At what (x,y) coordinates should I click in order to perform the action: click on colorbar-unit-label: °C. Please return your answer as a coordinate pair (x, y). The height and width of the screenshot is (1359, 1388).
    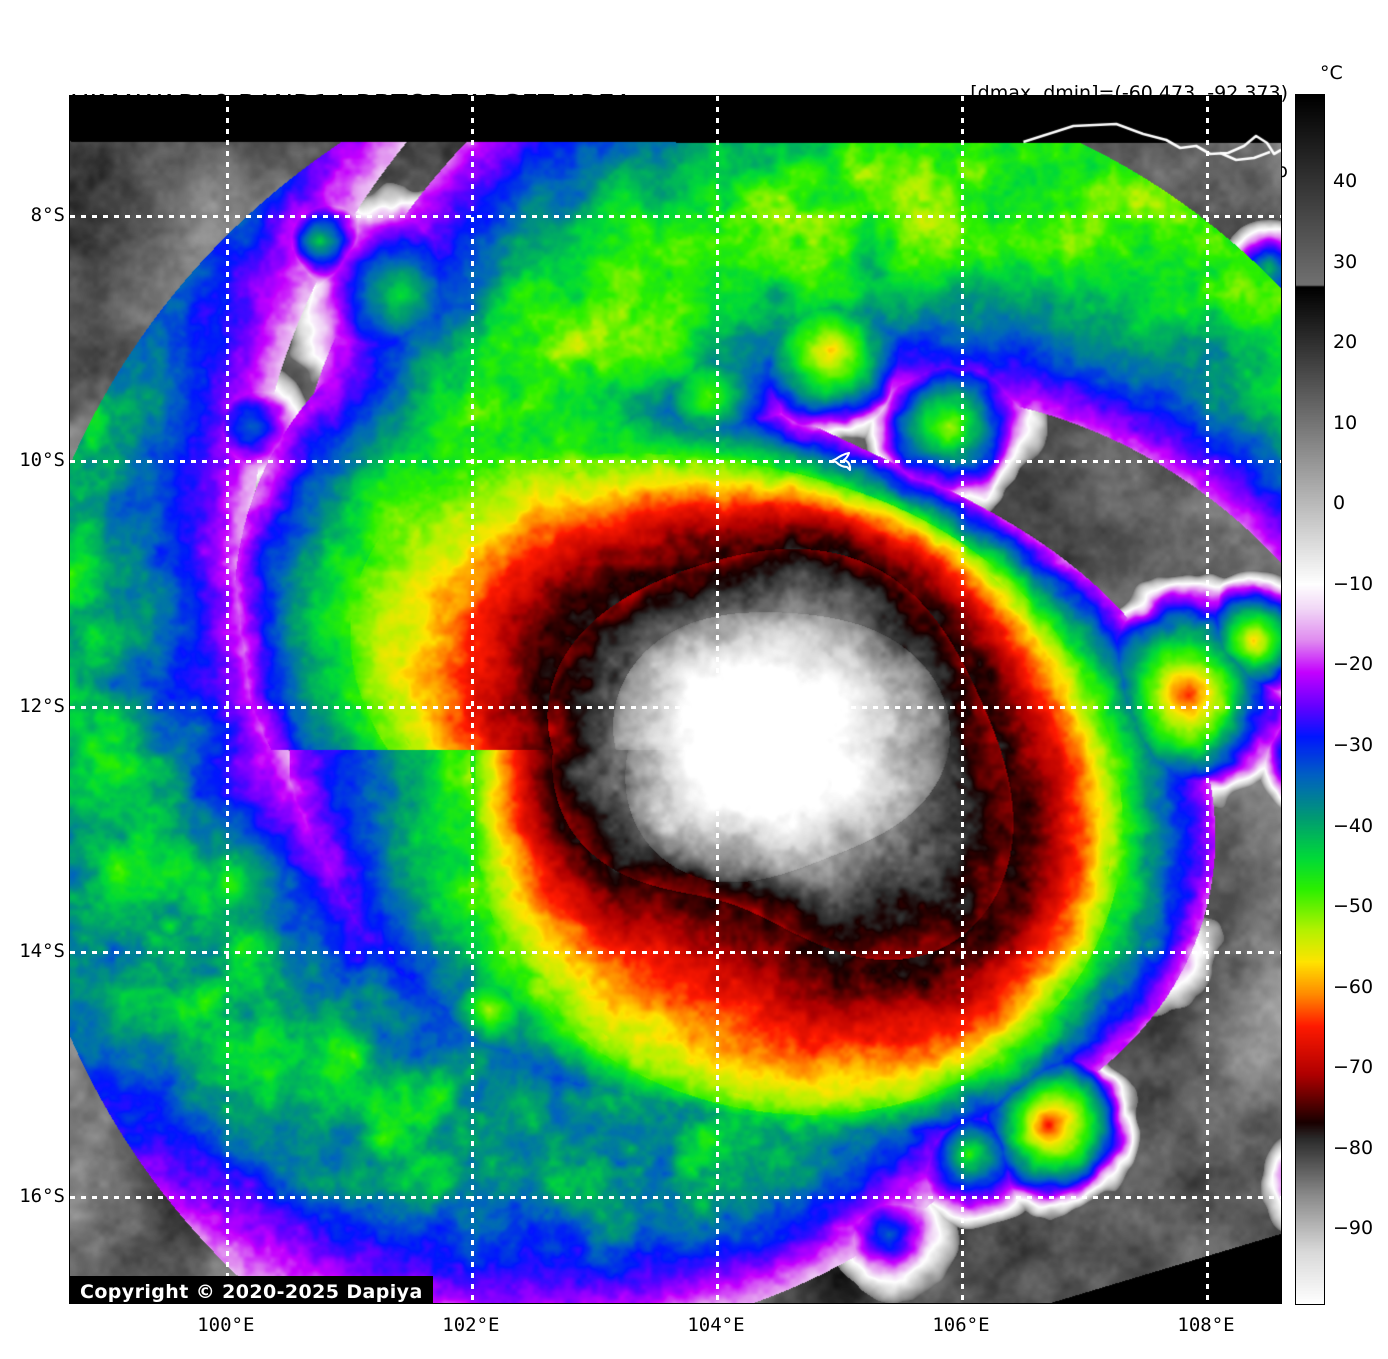
    Looking at the image, I should click on (1331, 73).